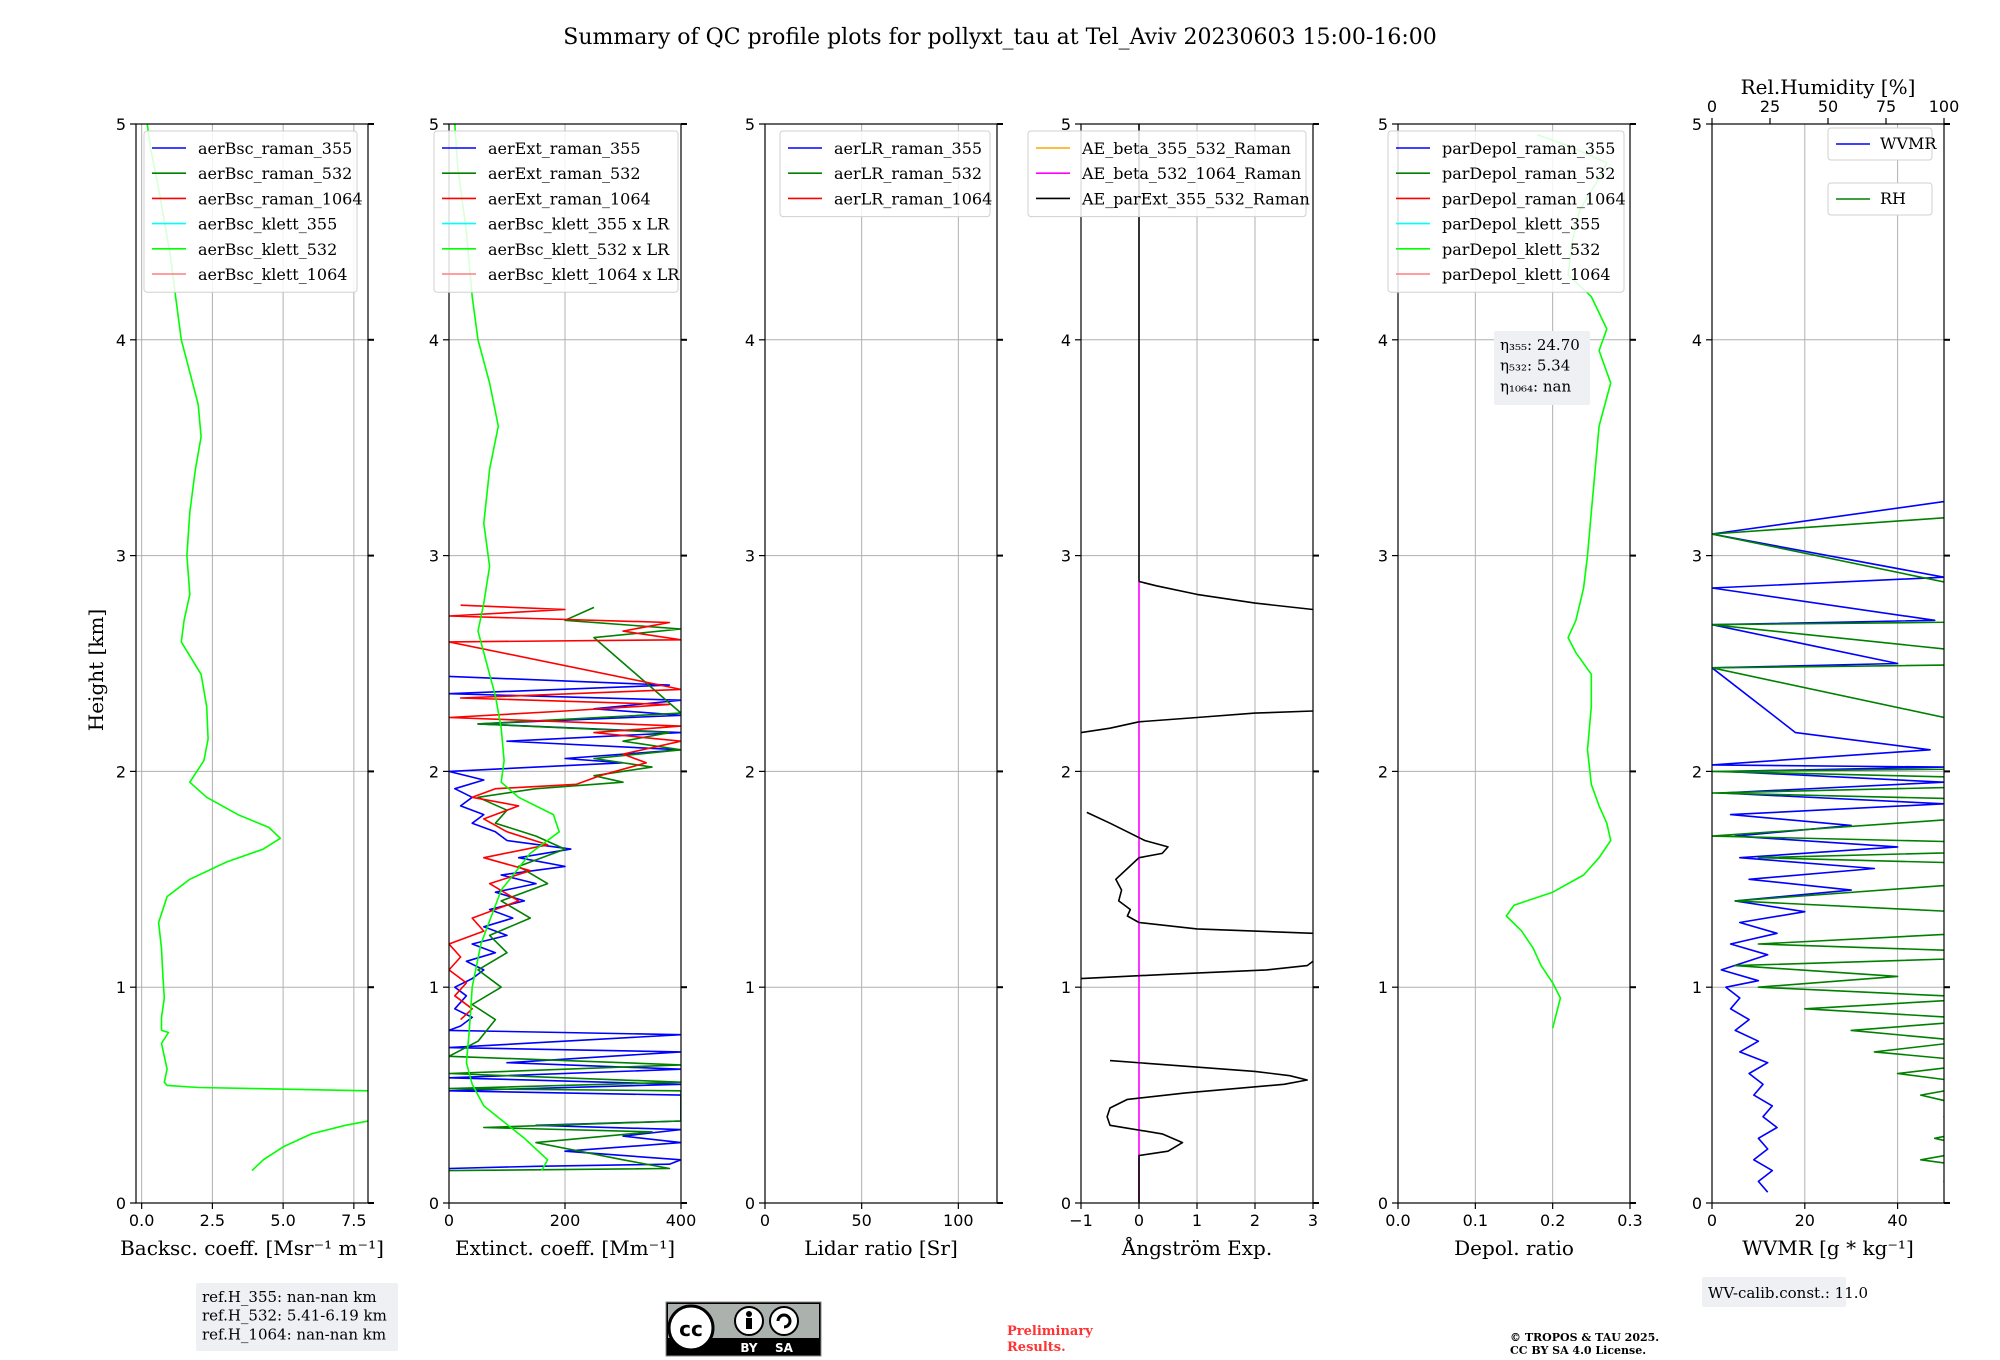 The image size is (2000, 1360). I want to click on legend-label: AE_beta_532_1064_Raman, so click(1191, 173).